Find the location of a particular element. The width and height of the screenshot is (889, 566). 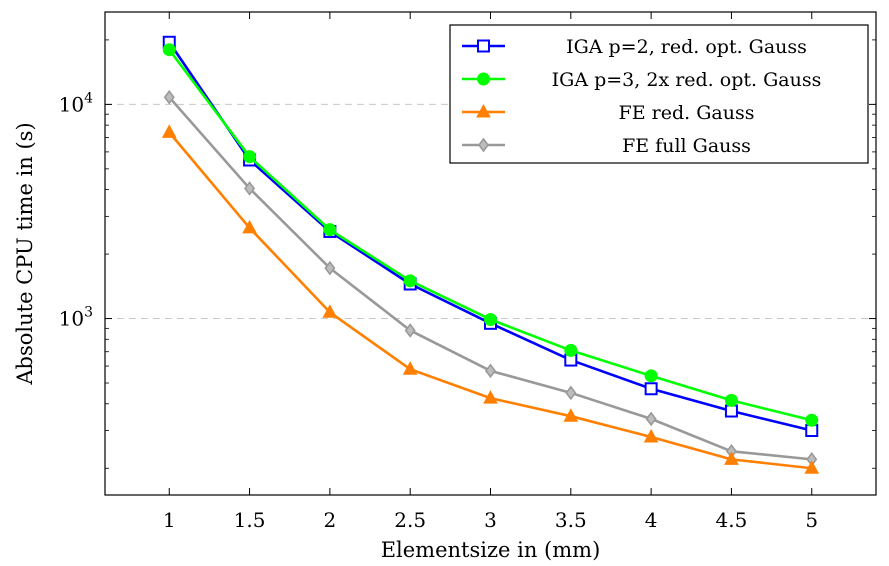

x-tick-label: 4.5 is located at coordinates (732, 520).